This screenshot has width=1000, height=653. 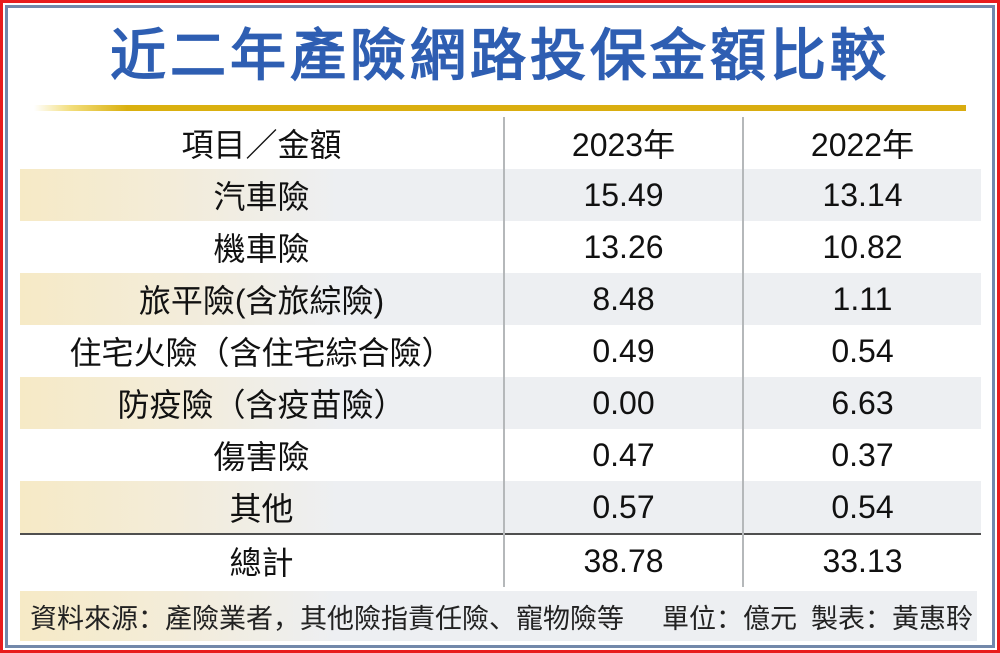 What do you see at coordinates (261, 509) in the screenshot?
I see `row-label: 其他` at bounding box center [261, 509].